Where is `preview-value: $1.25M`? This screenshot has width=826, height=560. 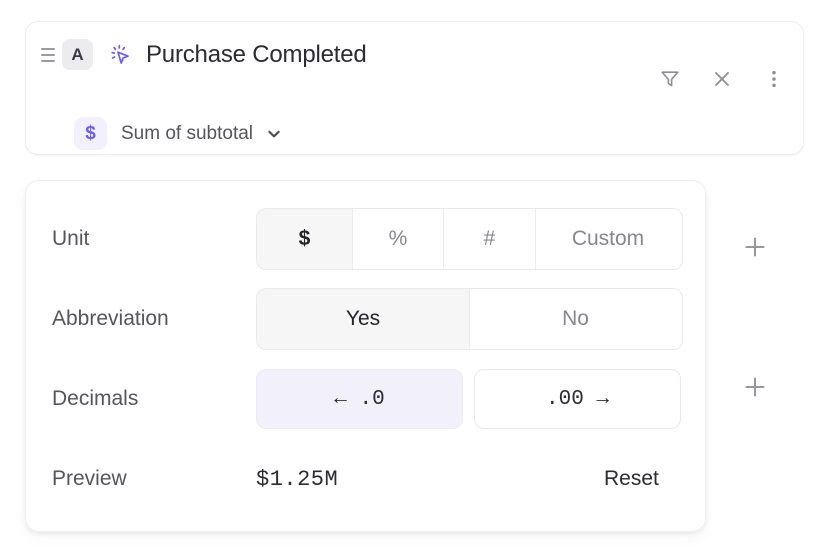 preview-value: $1.25M is located at coordinates (297, 479).